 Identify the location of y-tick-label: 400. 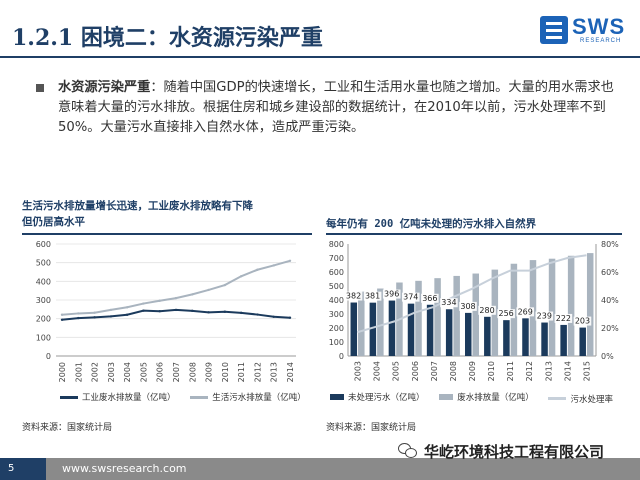
(43, 281).